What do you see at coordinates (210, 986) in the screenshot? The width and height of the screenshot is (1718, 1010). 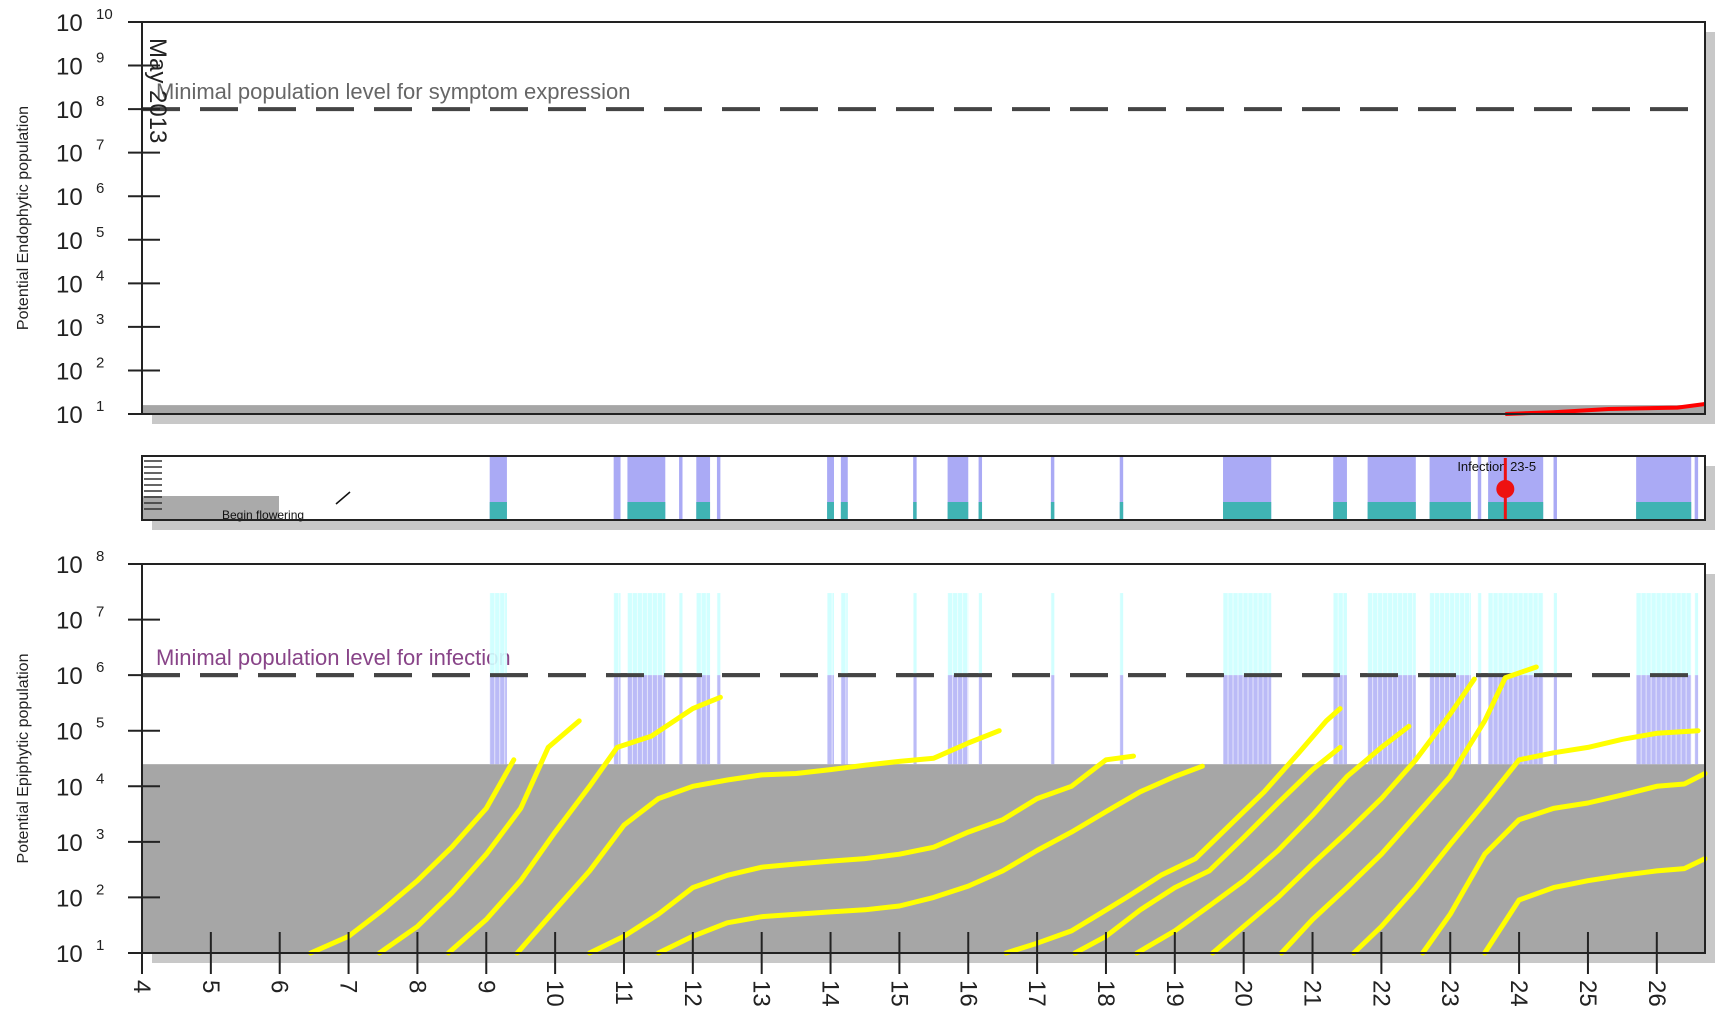 I see `x-tick-label: 5` at bounding box center [210, 986].